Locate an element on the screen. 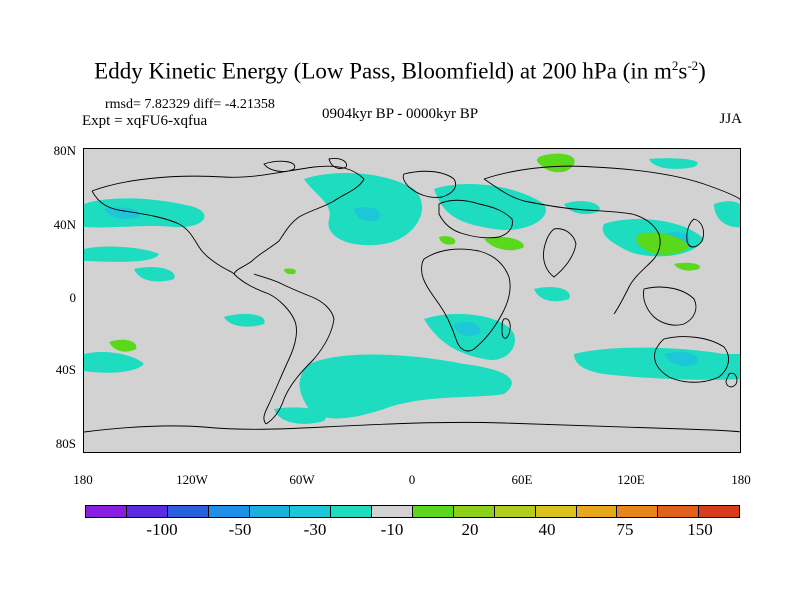  colorbar is located at coordinates (412, 511).